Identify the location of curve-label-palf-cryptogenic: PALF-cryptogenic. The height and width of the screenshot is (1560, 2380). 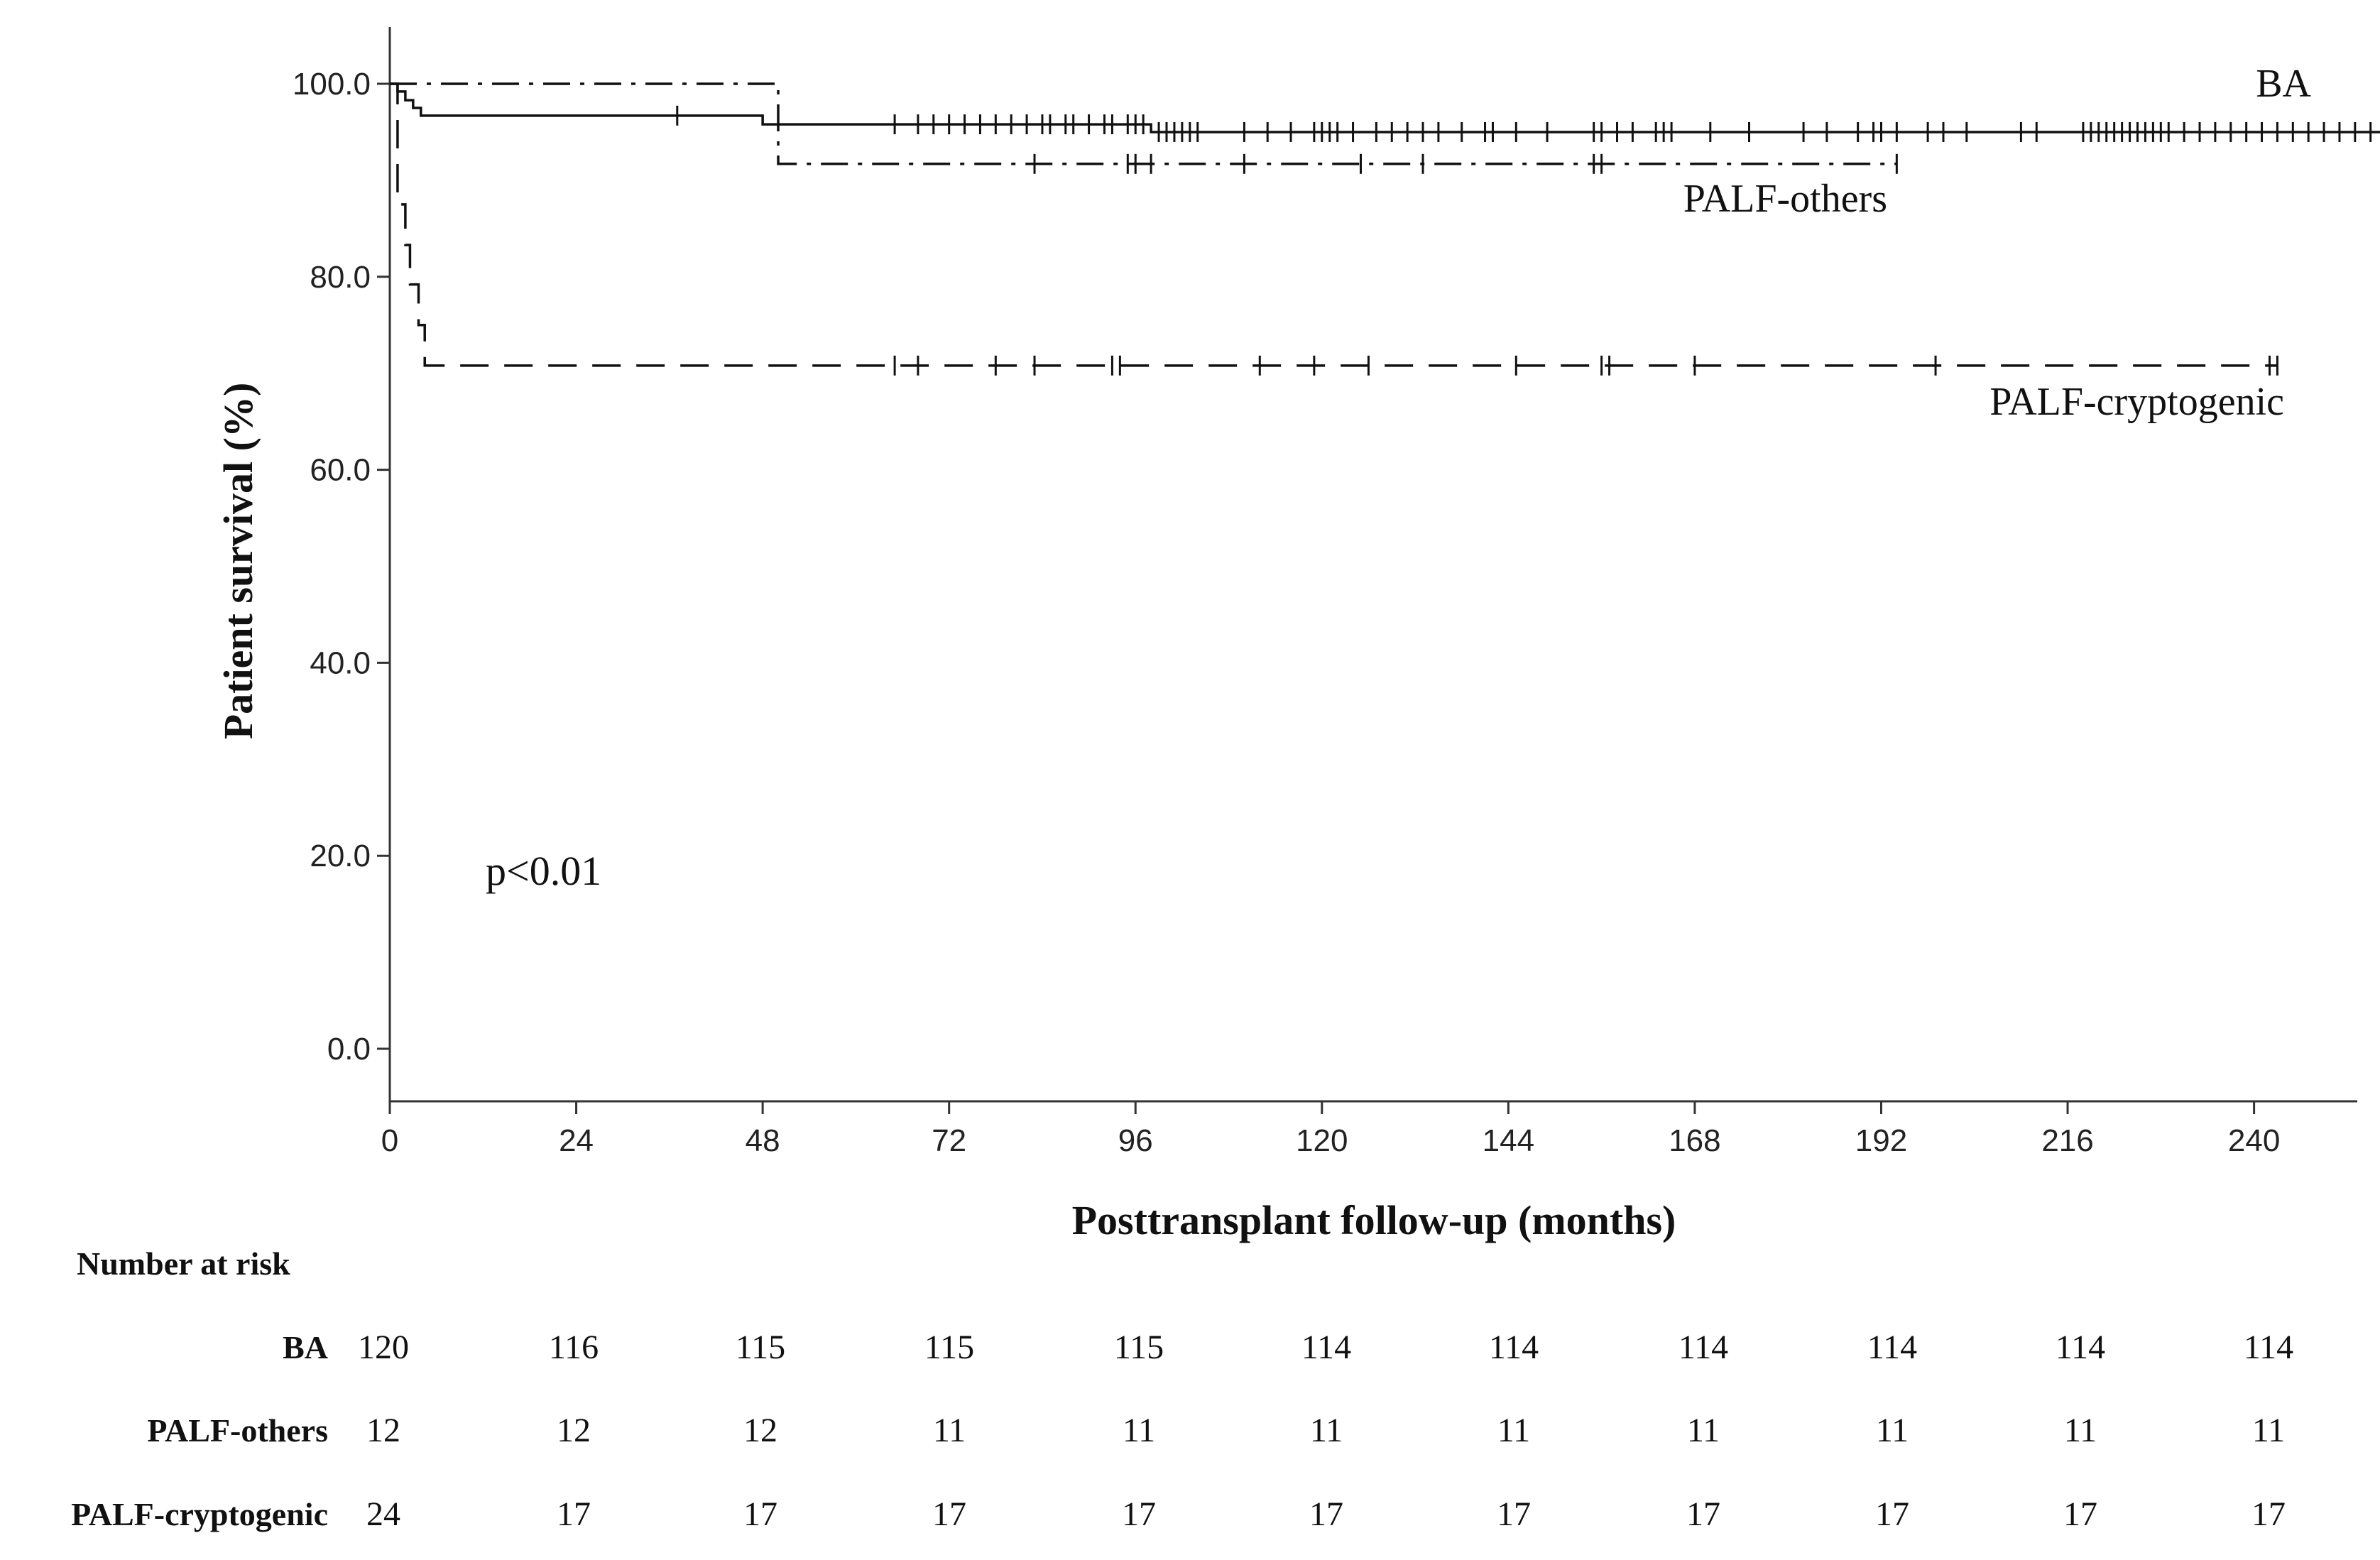
(2137, 402).